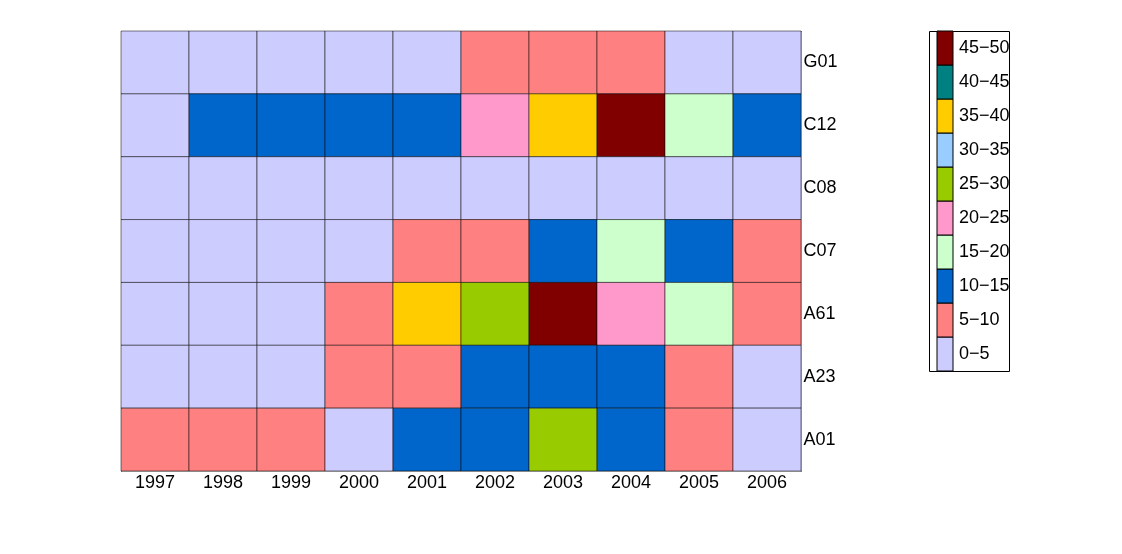  What do you see at coordinates (984, 149) in the screenshot?
I see `color-bar-label: 30−35` at bounding box center [984, 149].